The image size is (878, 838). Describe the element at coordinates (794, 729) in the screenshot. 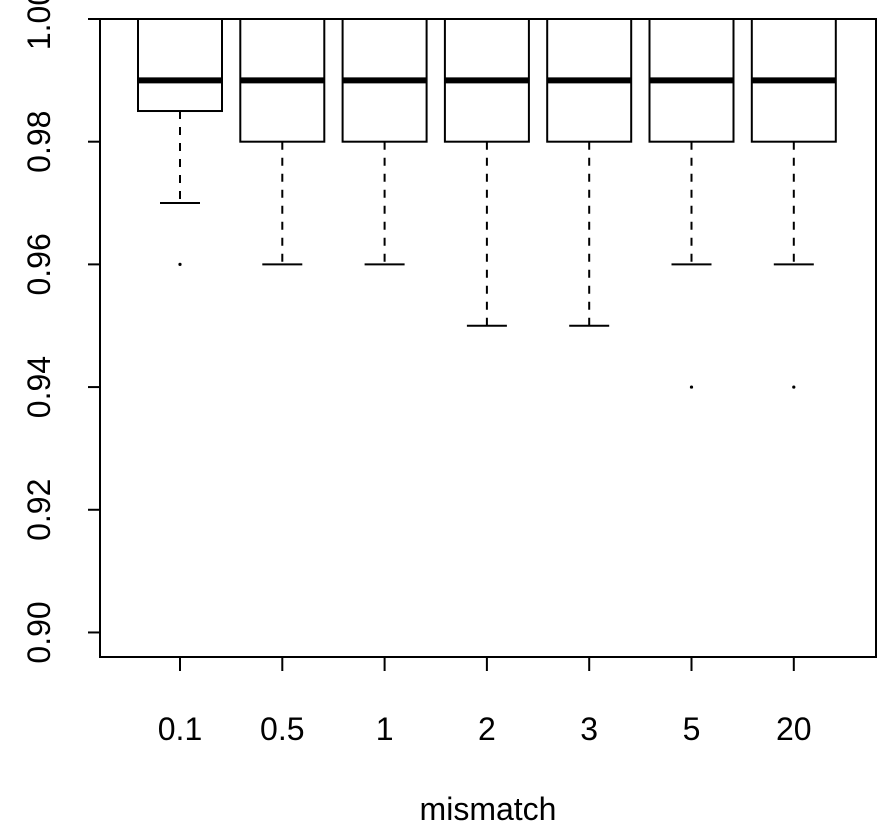

I see `x-tick-label: 20` at that location.